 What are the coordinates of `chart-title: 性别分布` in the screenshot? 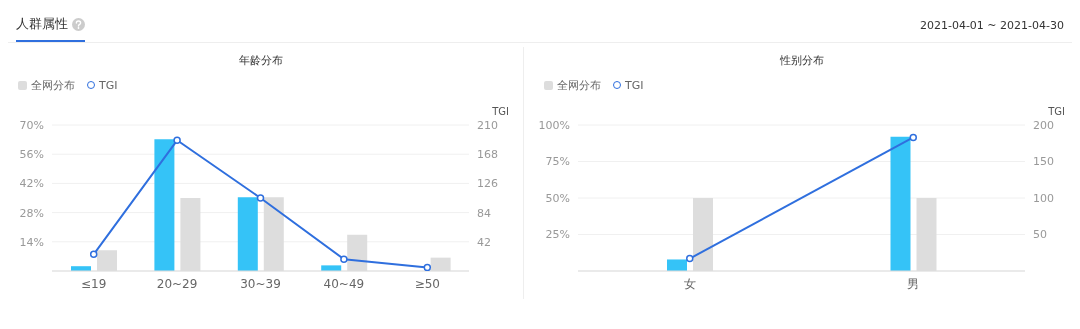 It's located at (801, 61).